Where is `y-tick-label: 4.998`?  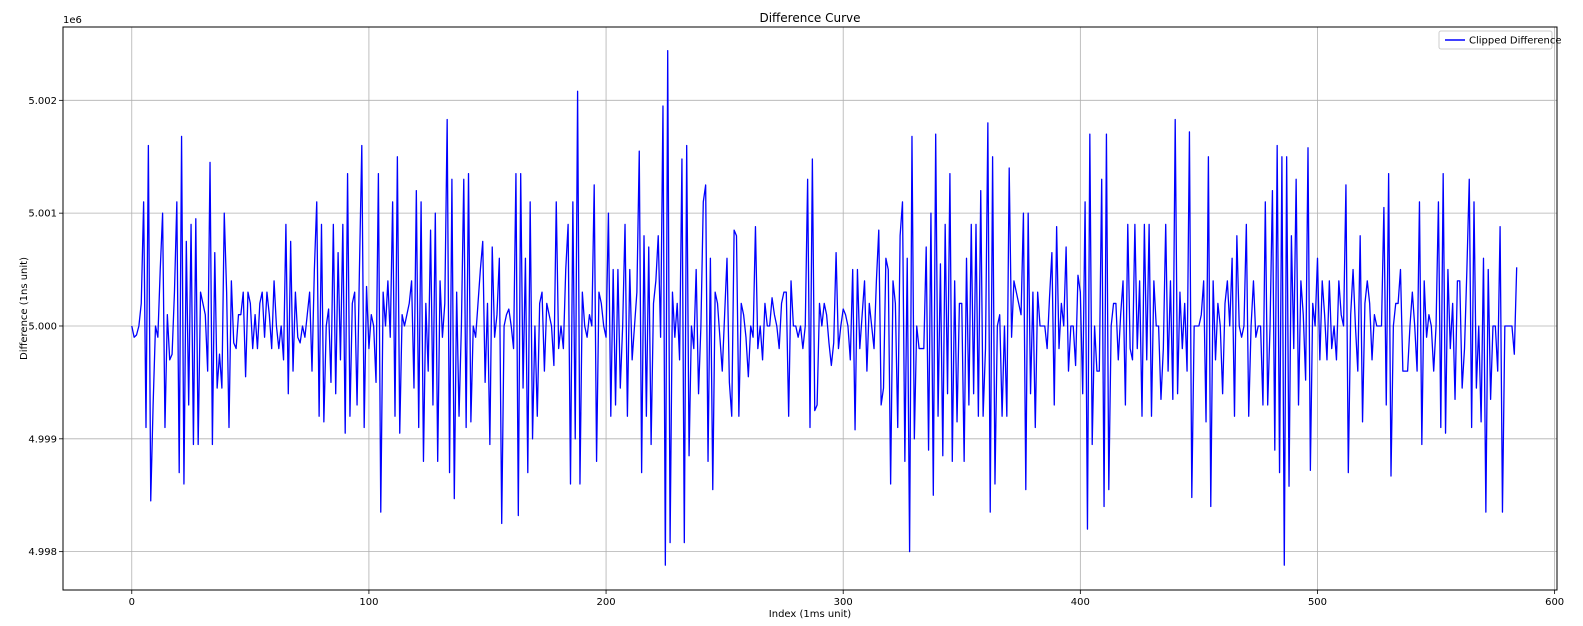
y-tick-label: 4.998 is located at coordinates (42, 552).